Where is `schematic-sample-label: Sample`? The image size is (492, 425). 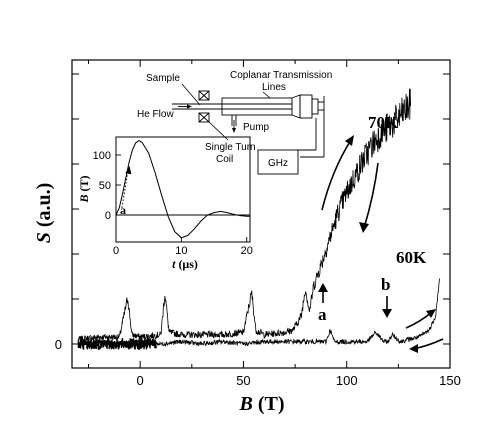
schematic-sample-label: Sample is located at coordinates (163, 78).